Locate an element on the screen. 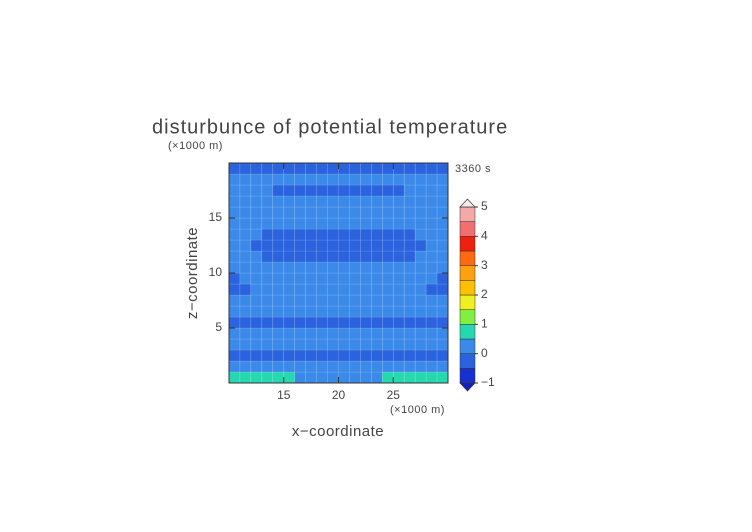 The image size is (752, 532). colorbar-tick-label: 4 is located at coordinates (484, 236).